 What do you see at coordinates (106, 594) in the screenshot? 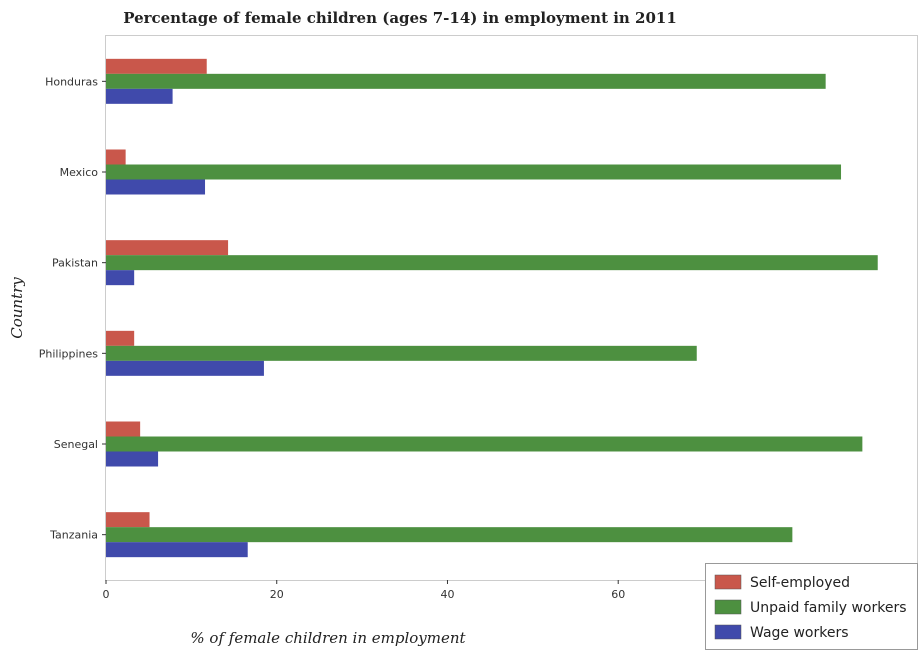
I see `x-tick-label: 0` at bounding box center [106, 594].